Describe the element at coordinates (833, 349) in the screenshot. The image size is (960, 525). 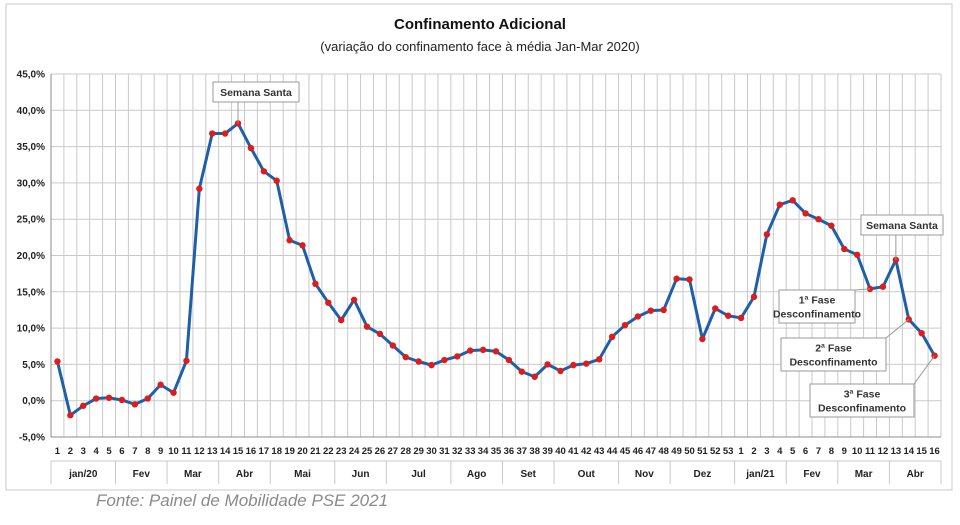
I see `annotation-text: 2ª Fase` at that location.